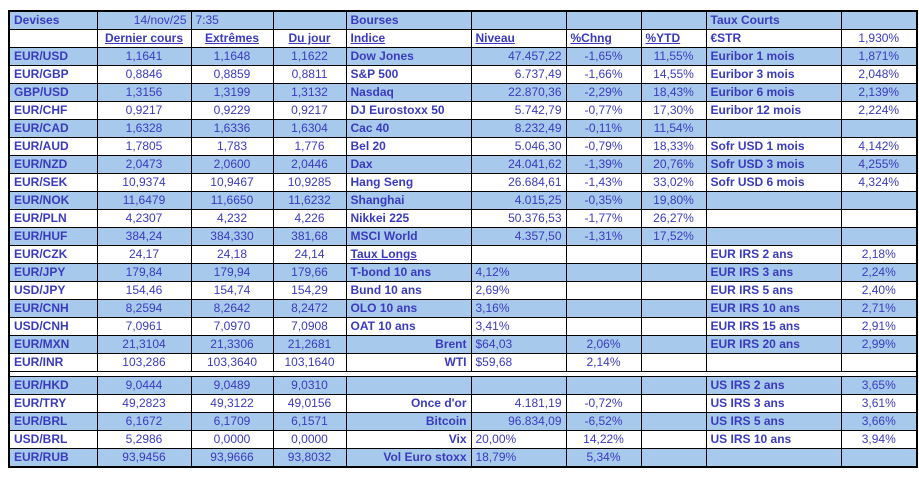 This screenshot has width=919, height=488. Describe the element at coordinates (773, 385) in the screenshot. I see `cell-rate-label: US IRS 2 ans` at that location.